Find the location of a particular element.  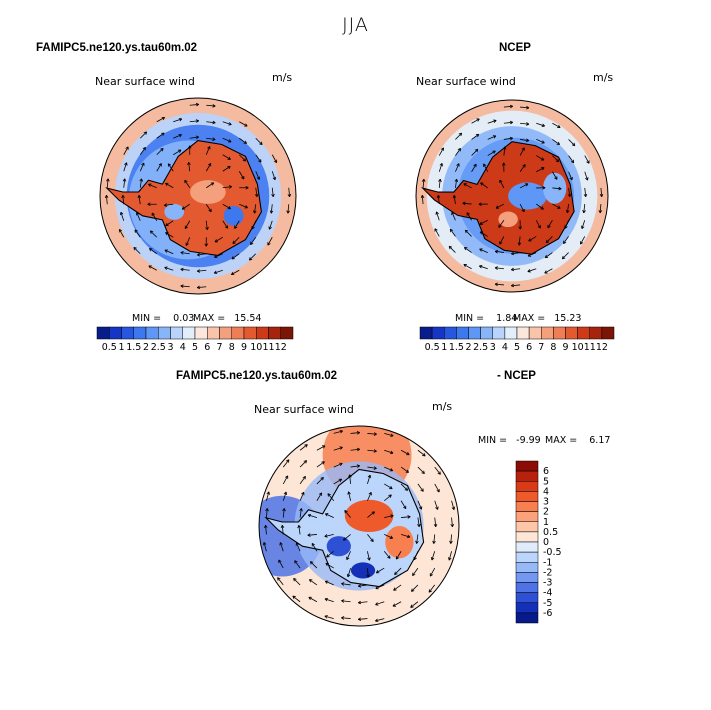

panel3-units: m/s is located at coordinates (442, 406).